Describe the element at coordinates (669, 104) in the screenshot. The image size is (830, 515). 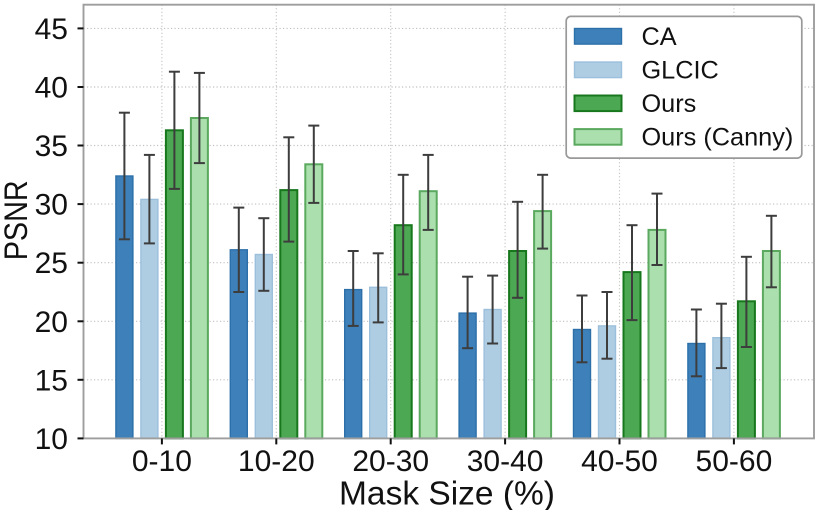
I see `svg-text: Ours` at that location.